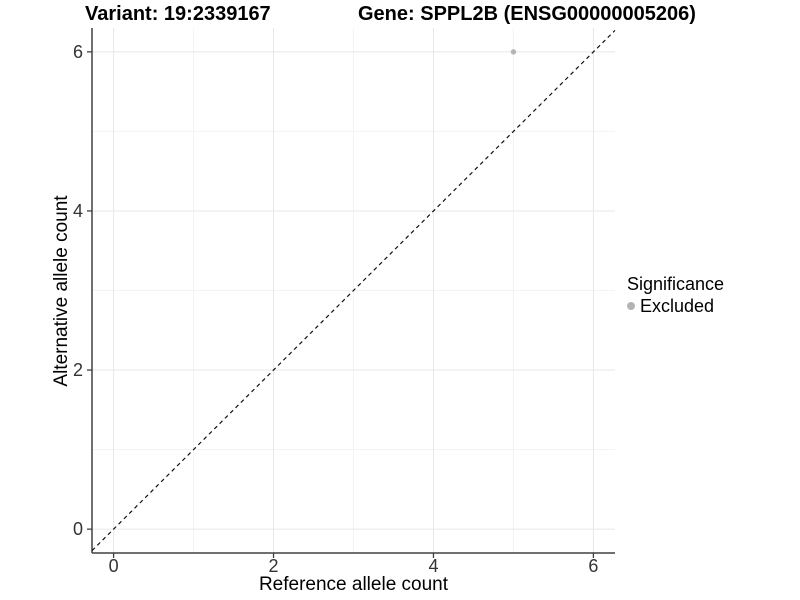 This screenshot has height=600, width=800. I want to click on variant-title: Variant: 19:2339167, so click(178, 14).